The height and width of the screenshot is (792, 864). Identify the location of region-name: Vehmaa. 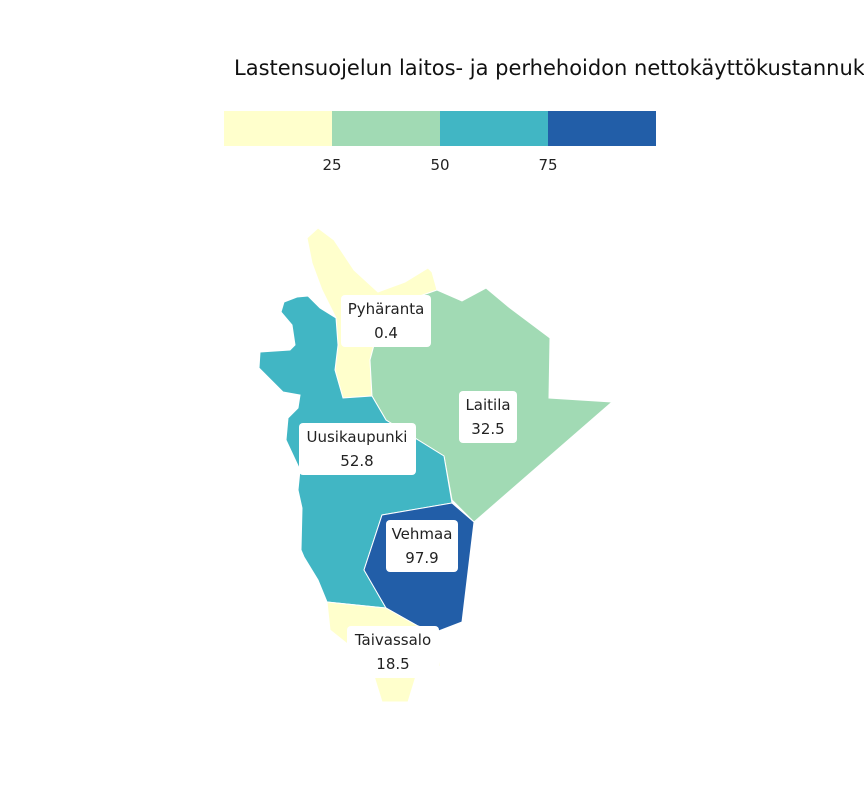
(422, 534).